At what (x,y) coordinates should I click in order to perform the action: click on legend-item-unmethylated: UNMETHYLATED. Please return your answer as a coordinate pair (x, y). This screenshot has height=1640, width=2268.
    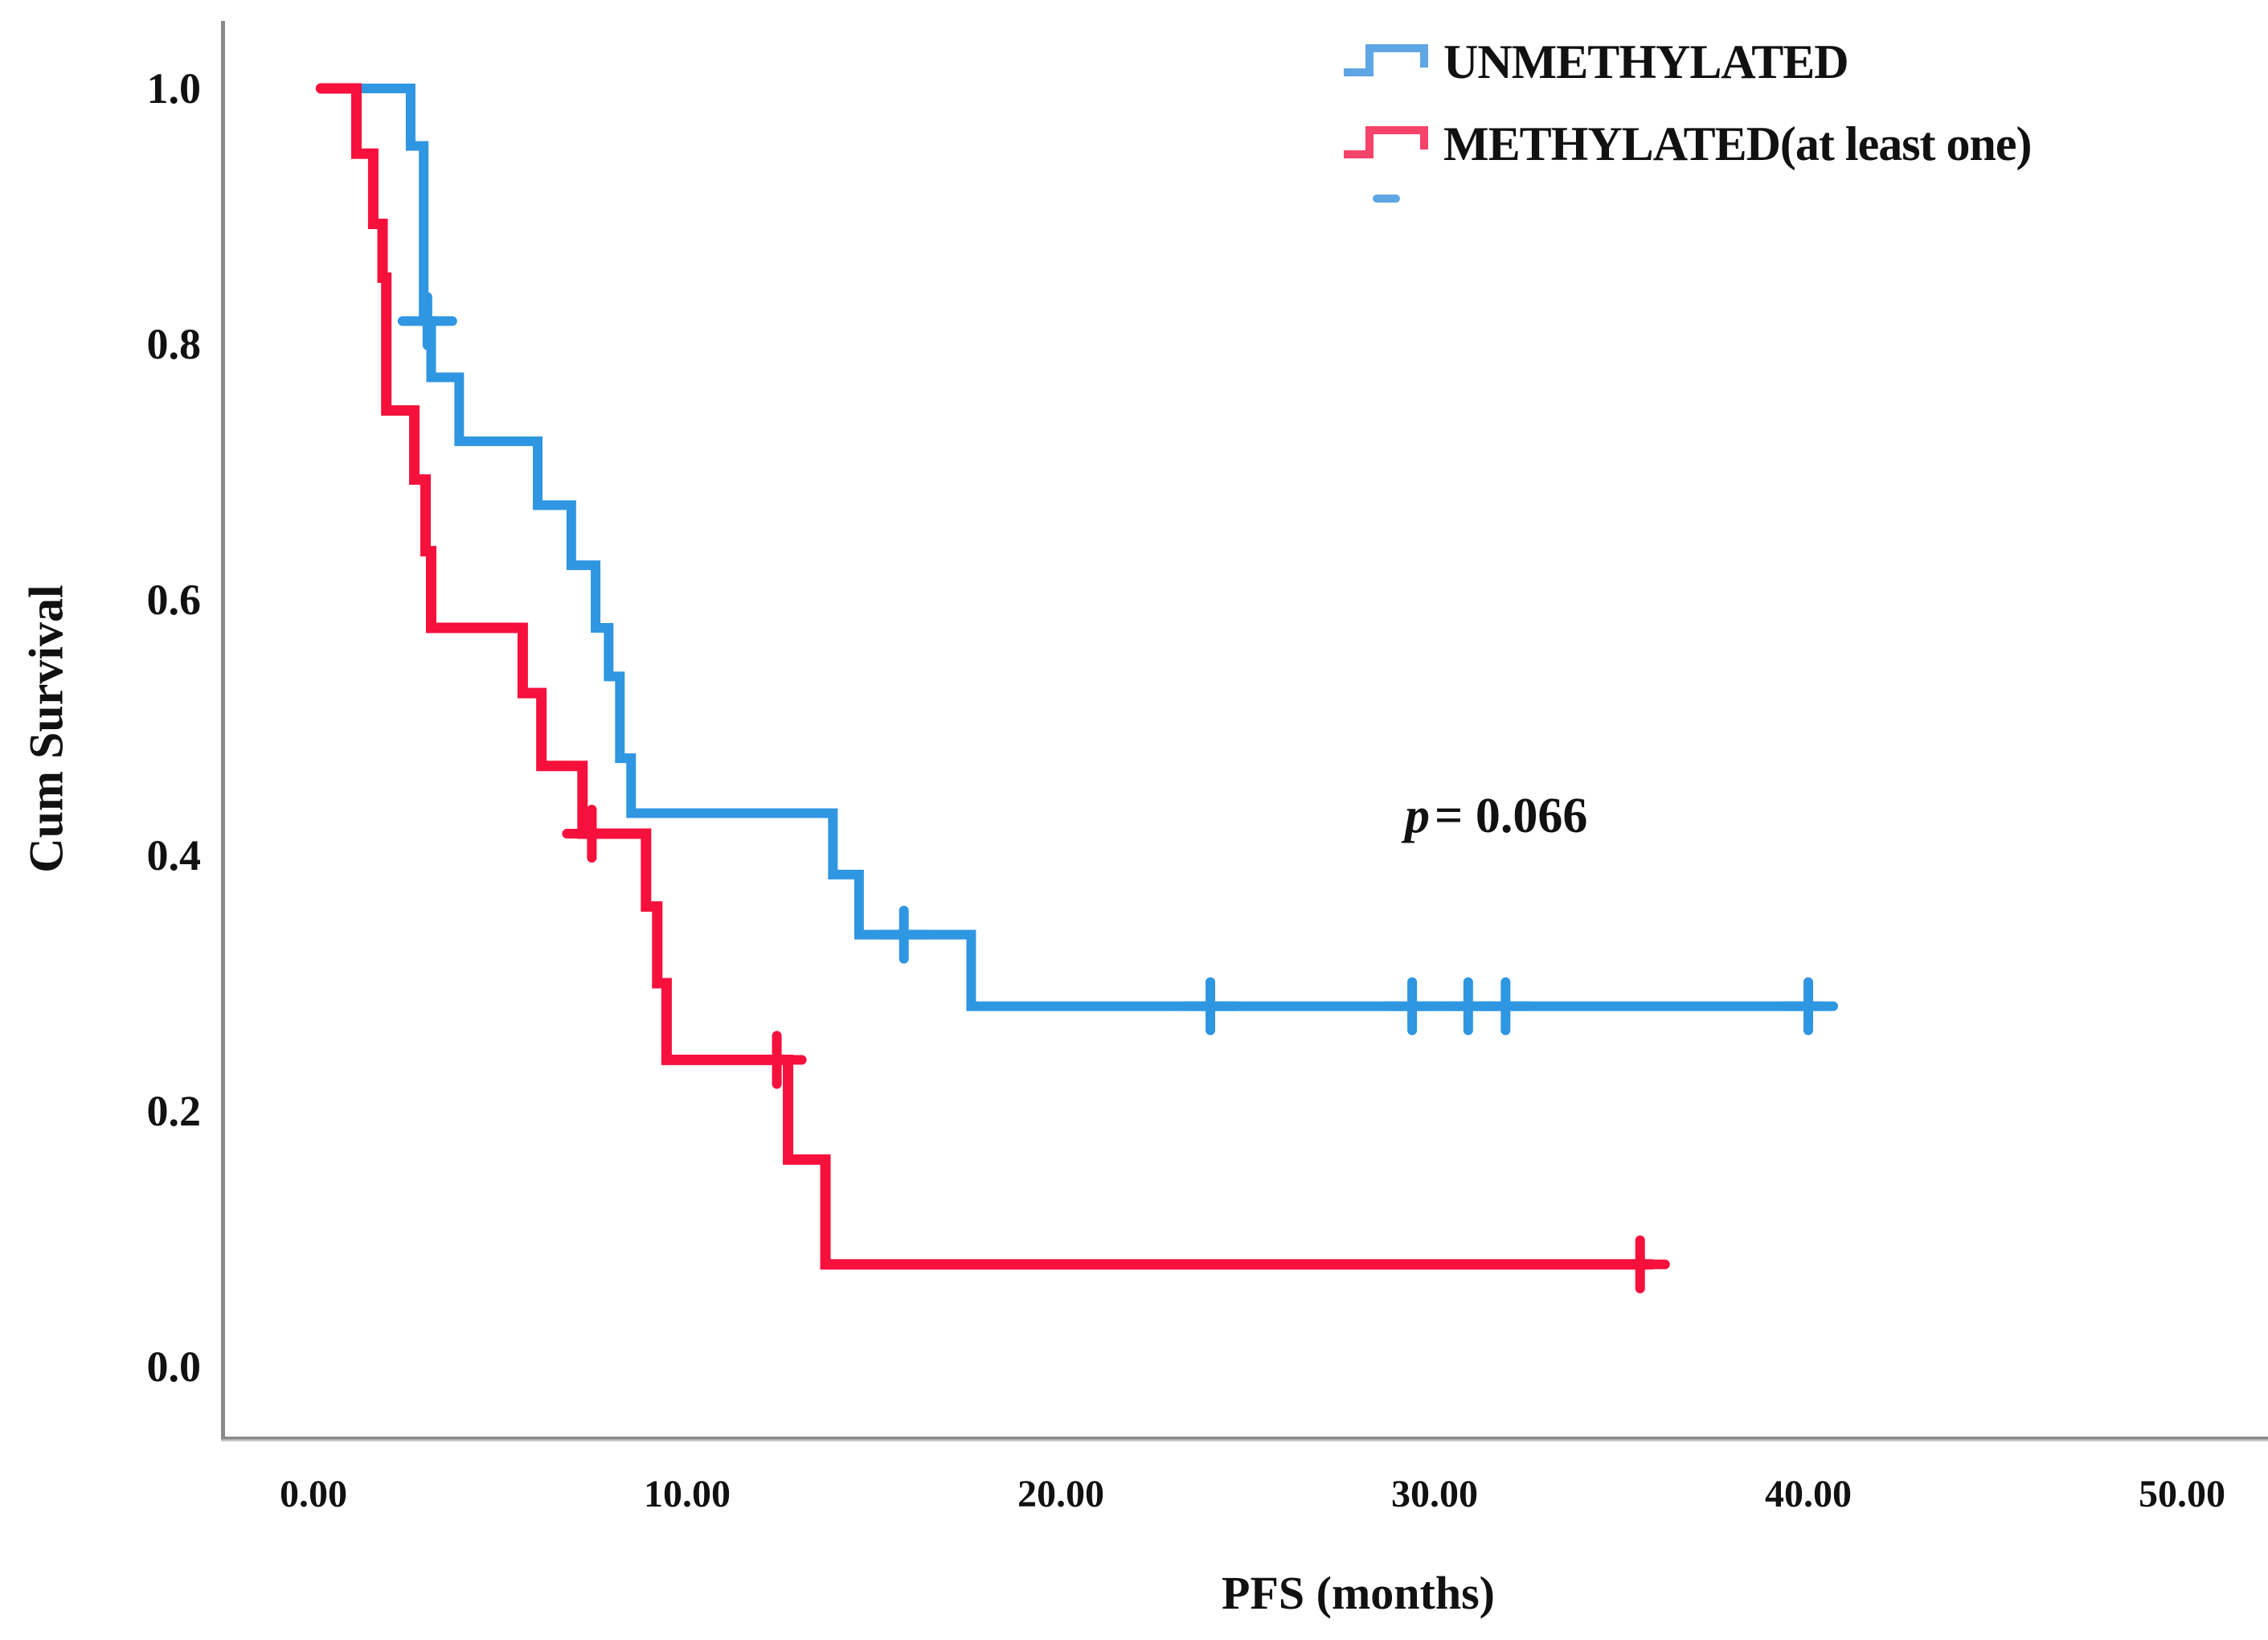
    Looking at the image, I should click on (1686, 62).